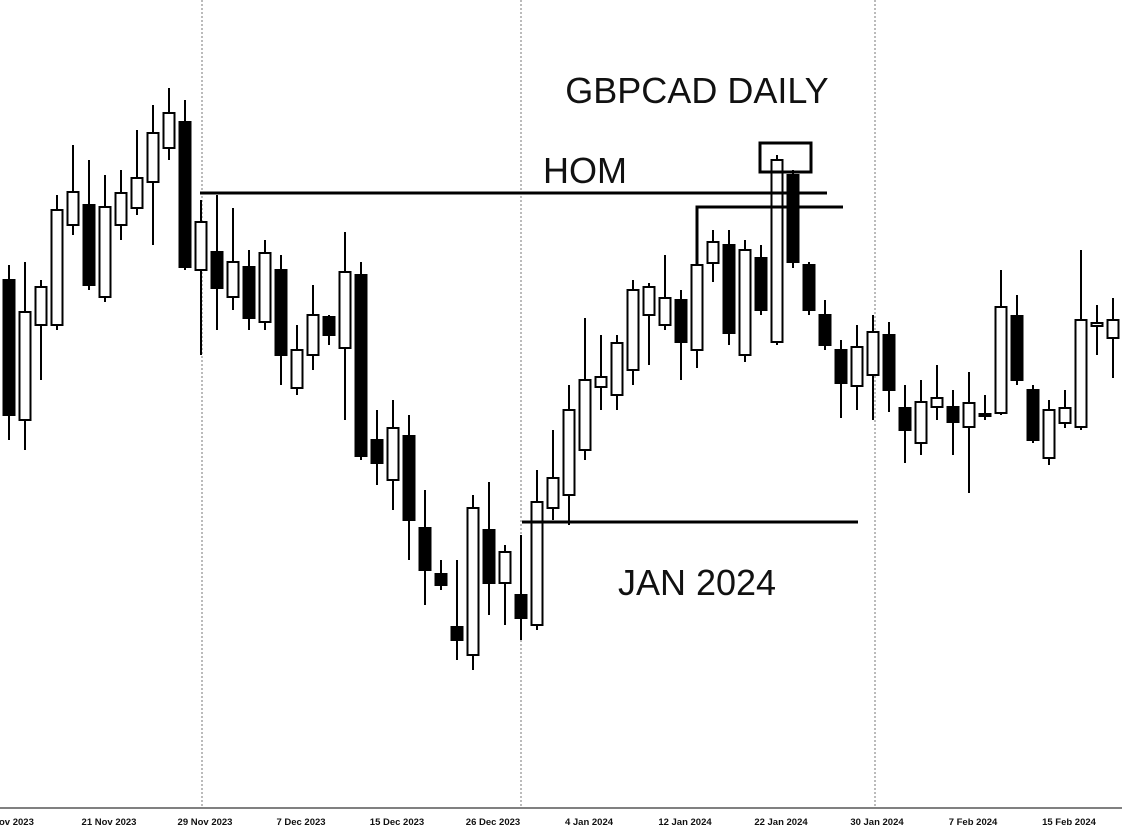  What do you see at coordinates (877, 822) in the screenshot?
I see `x-tick-label: 30 Jan 2024` at bounding box center [877, 822].